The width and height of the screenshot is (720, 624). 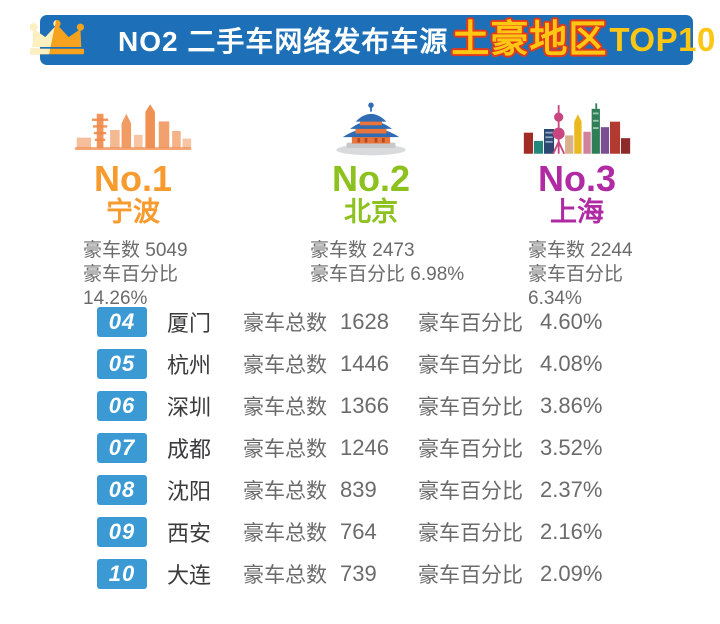 What do you see at coordinates (358, 573) in the screenshot?
I see `row-count-value: 739` at bounding box center [358, 573].